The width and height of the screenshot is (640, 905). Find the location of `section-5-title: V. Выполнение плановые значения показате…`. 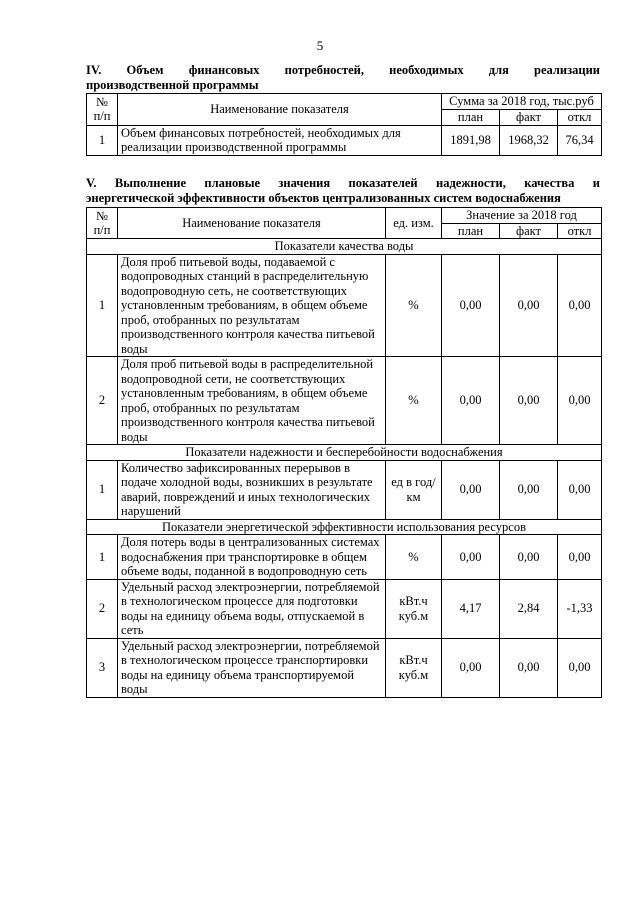

section-5-title: V. Выполнение плановые значения показате… is located at coordinates (343, 190).